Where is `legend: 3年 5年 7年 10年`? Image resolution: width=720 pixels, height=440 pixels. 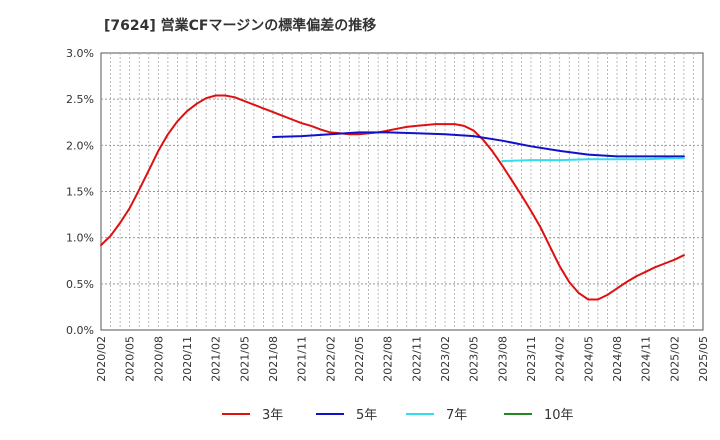 legend: 3年 5年 7年 10年 is located at coordinates (398, 415).